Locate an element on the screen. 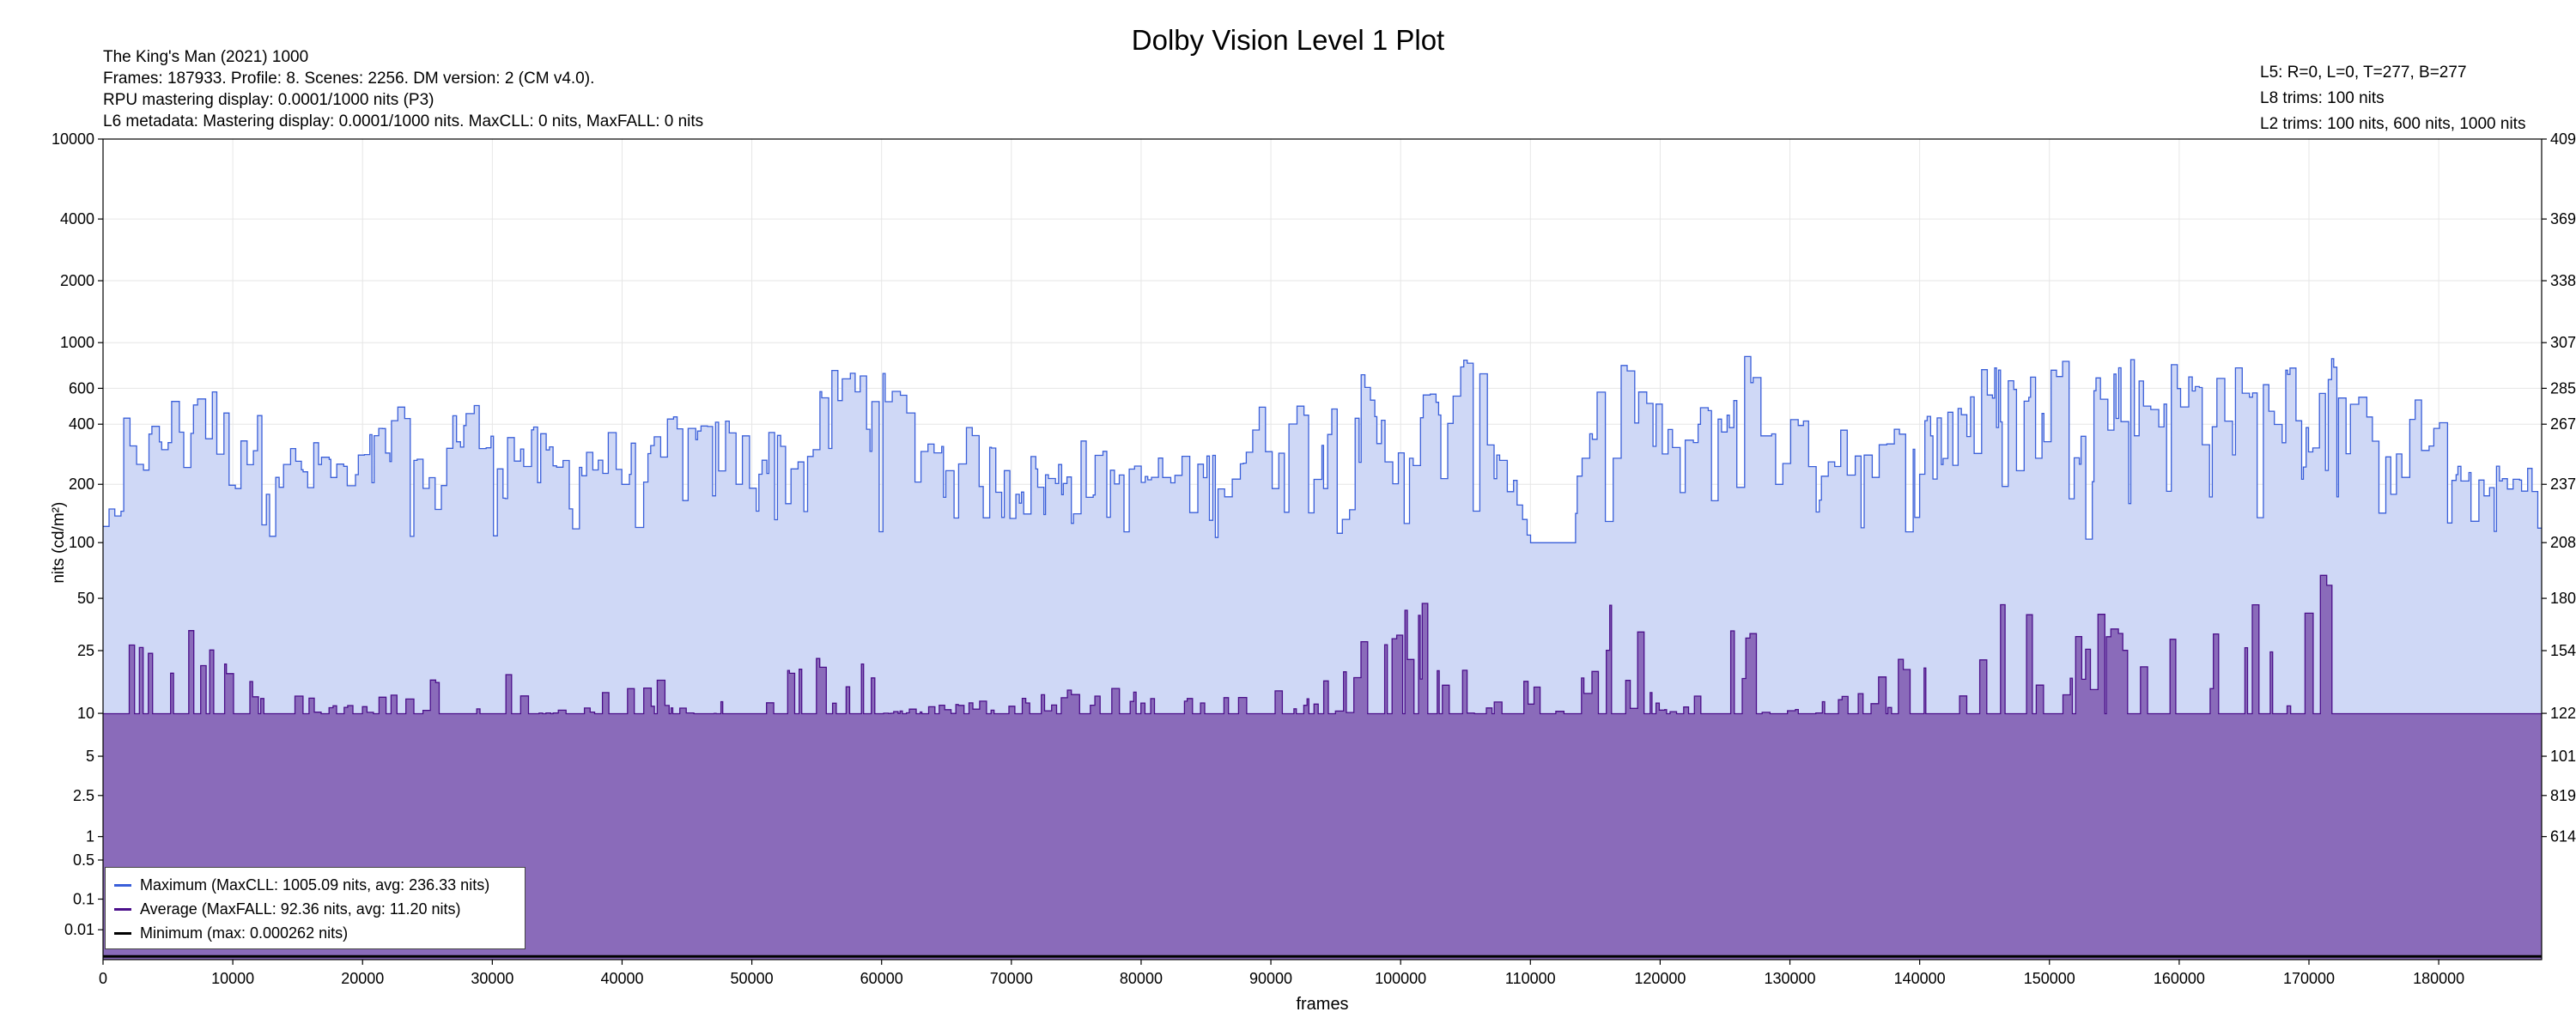 The height and width of the screenshot is (1030, 2576). y-tick-label: 10000 is located at coordinates (73, 139).